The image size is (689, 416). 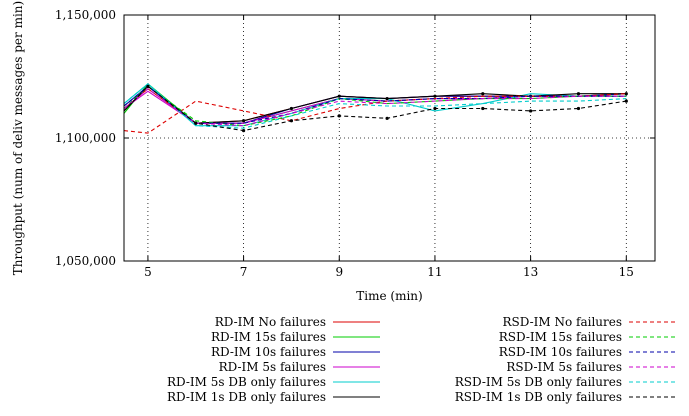 I want to click on legend-label: RSD-IM 15s failures, so click(x=560, y=337).